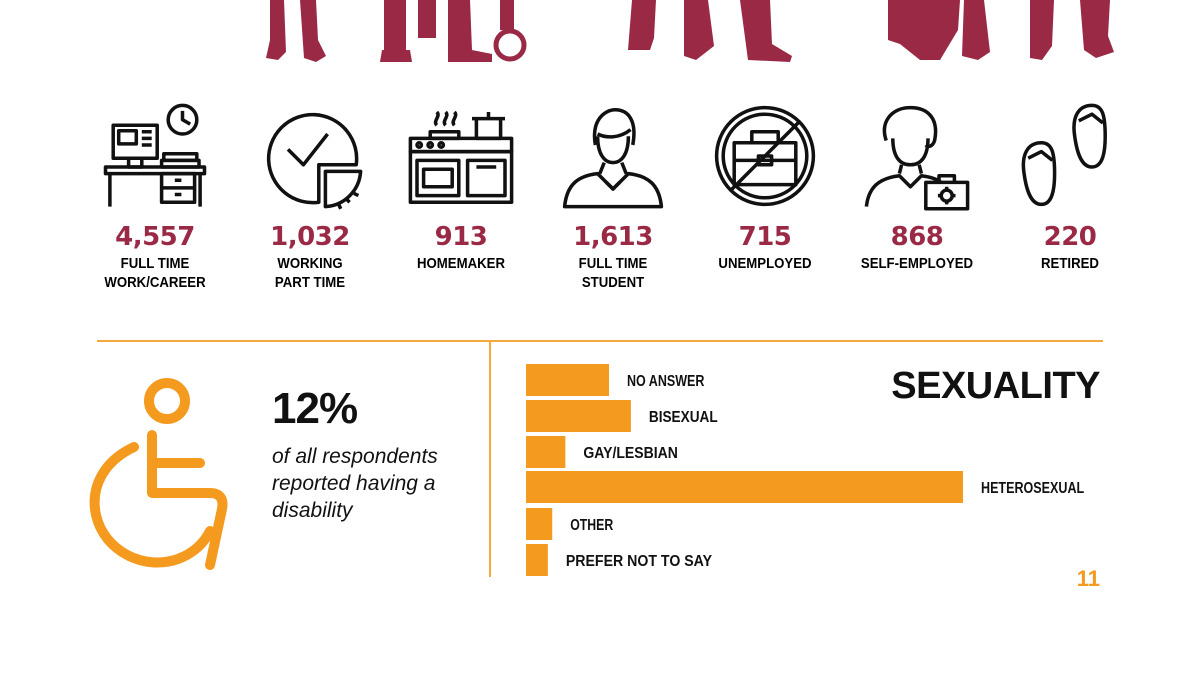 The width and height of the screenshot is (1200, 675). I want to click on bar-label: OTHER, so click(591, 525).